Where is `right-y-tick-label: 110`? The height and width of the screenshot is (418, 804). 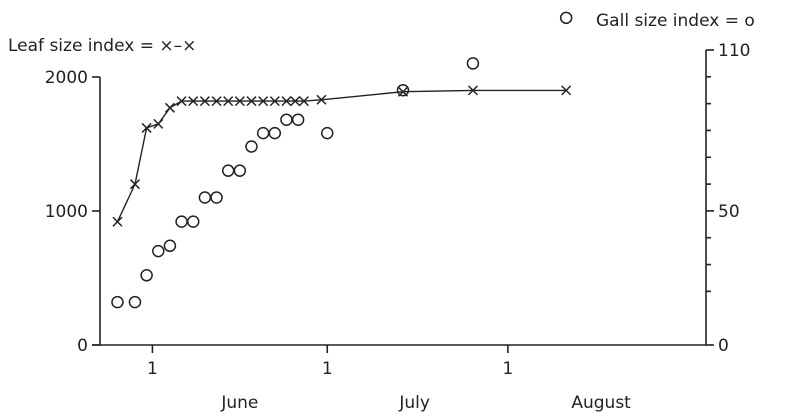
right-y-tick-label: 110 is located at coordinates (734, 51).